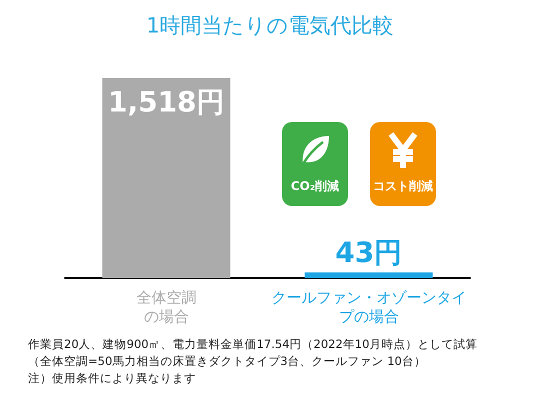 The width and height of the screenshot is (540, 410). Describe the element at coordinates (315, 164) in the screenshot. I see `leaf-badge: CO₂削減` at that location.